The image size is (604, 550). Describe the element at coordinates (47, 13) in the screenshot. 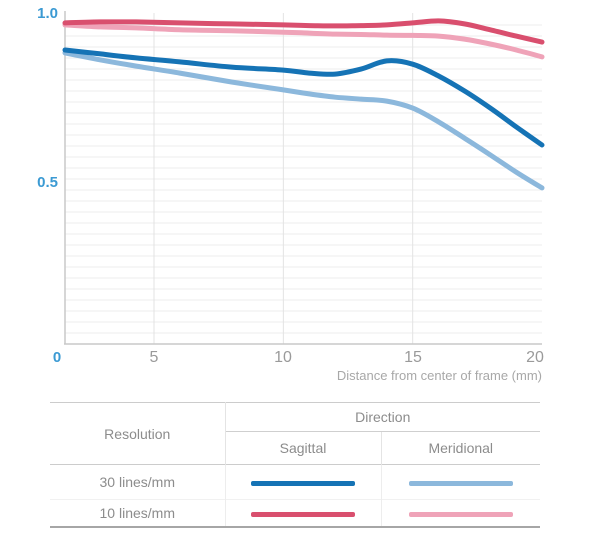

I see `y-tick-1-0: 1.0` at that location.